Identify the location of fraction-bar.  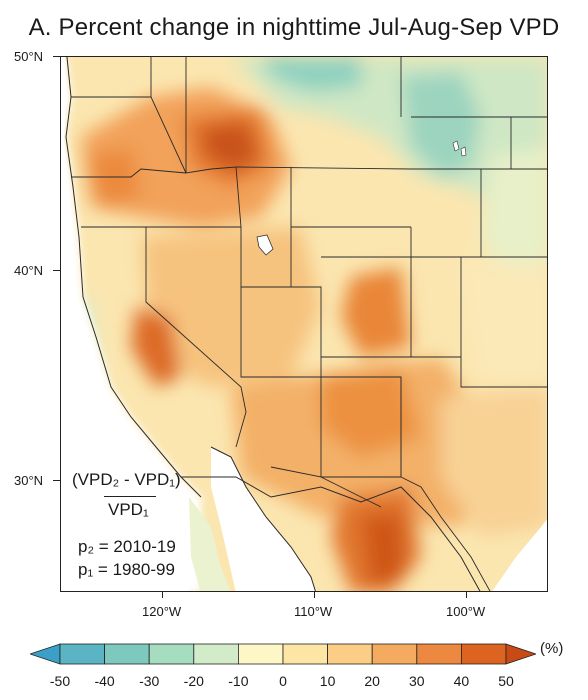
(130, 496).